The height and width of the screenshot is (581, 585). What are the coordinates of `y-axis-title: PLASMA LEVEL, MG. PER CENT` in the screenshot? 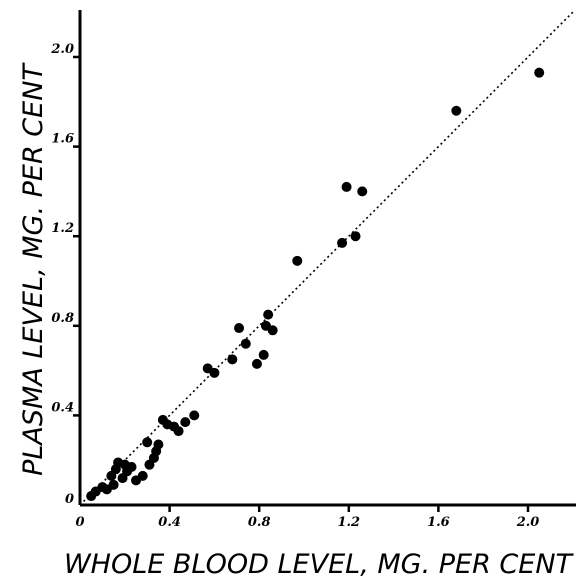 It's located at (33, 269).